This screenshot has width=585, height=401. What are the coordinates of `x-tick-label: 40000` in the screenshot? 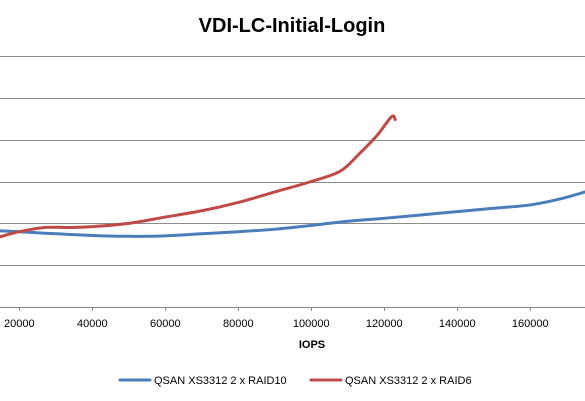 It's located at (92, 324).